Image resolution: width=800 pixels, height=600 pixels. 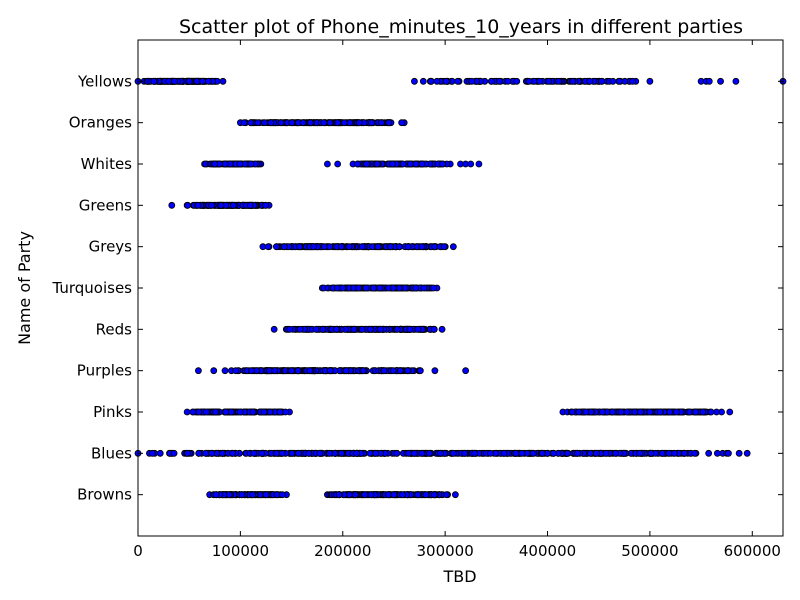 What do you see at coordinates (649, 551) in the screenshot?
I see `x-tick-label: 500000` at bounding box center [649, 551].